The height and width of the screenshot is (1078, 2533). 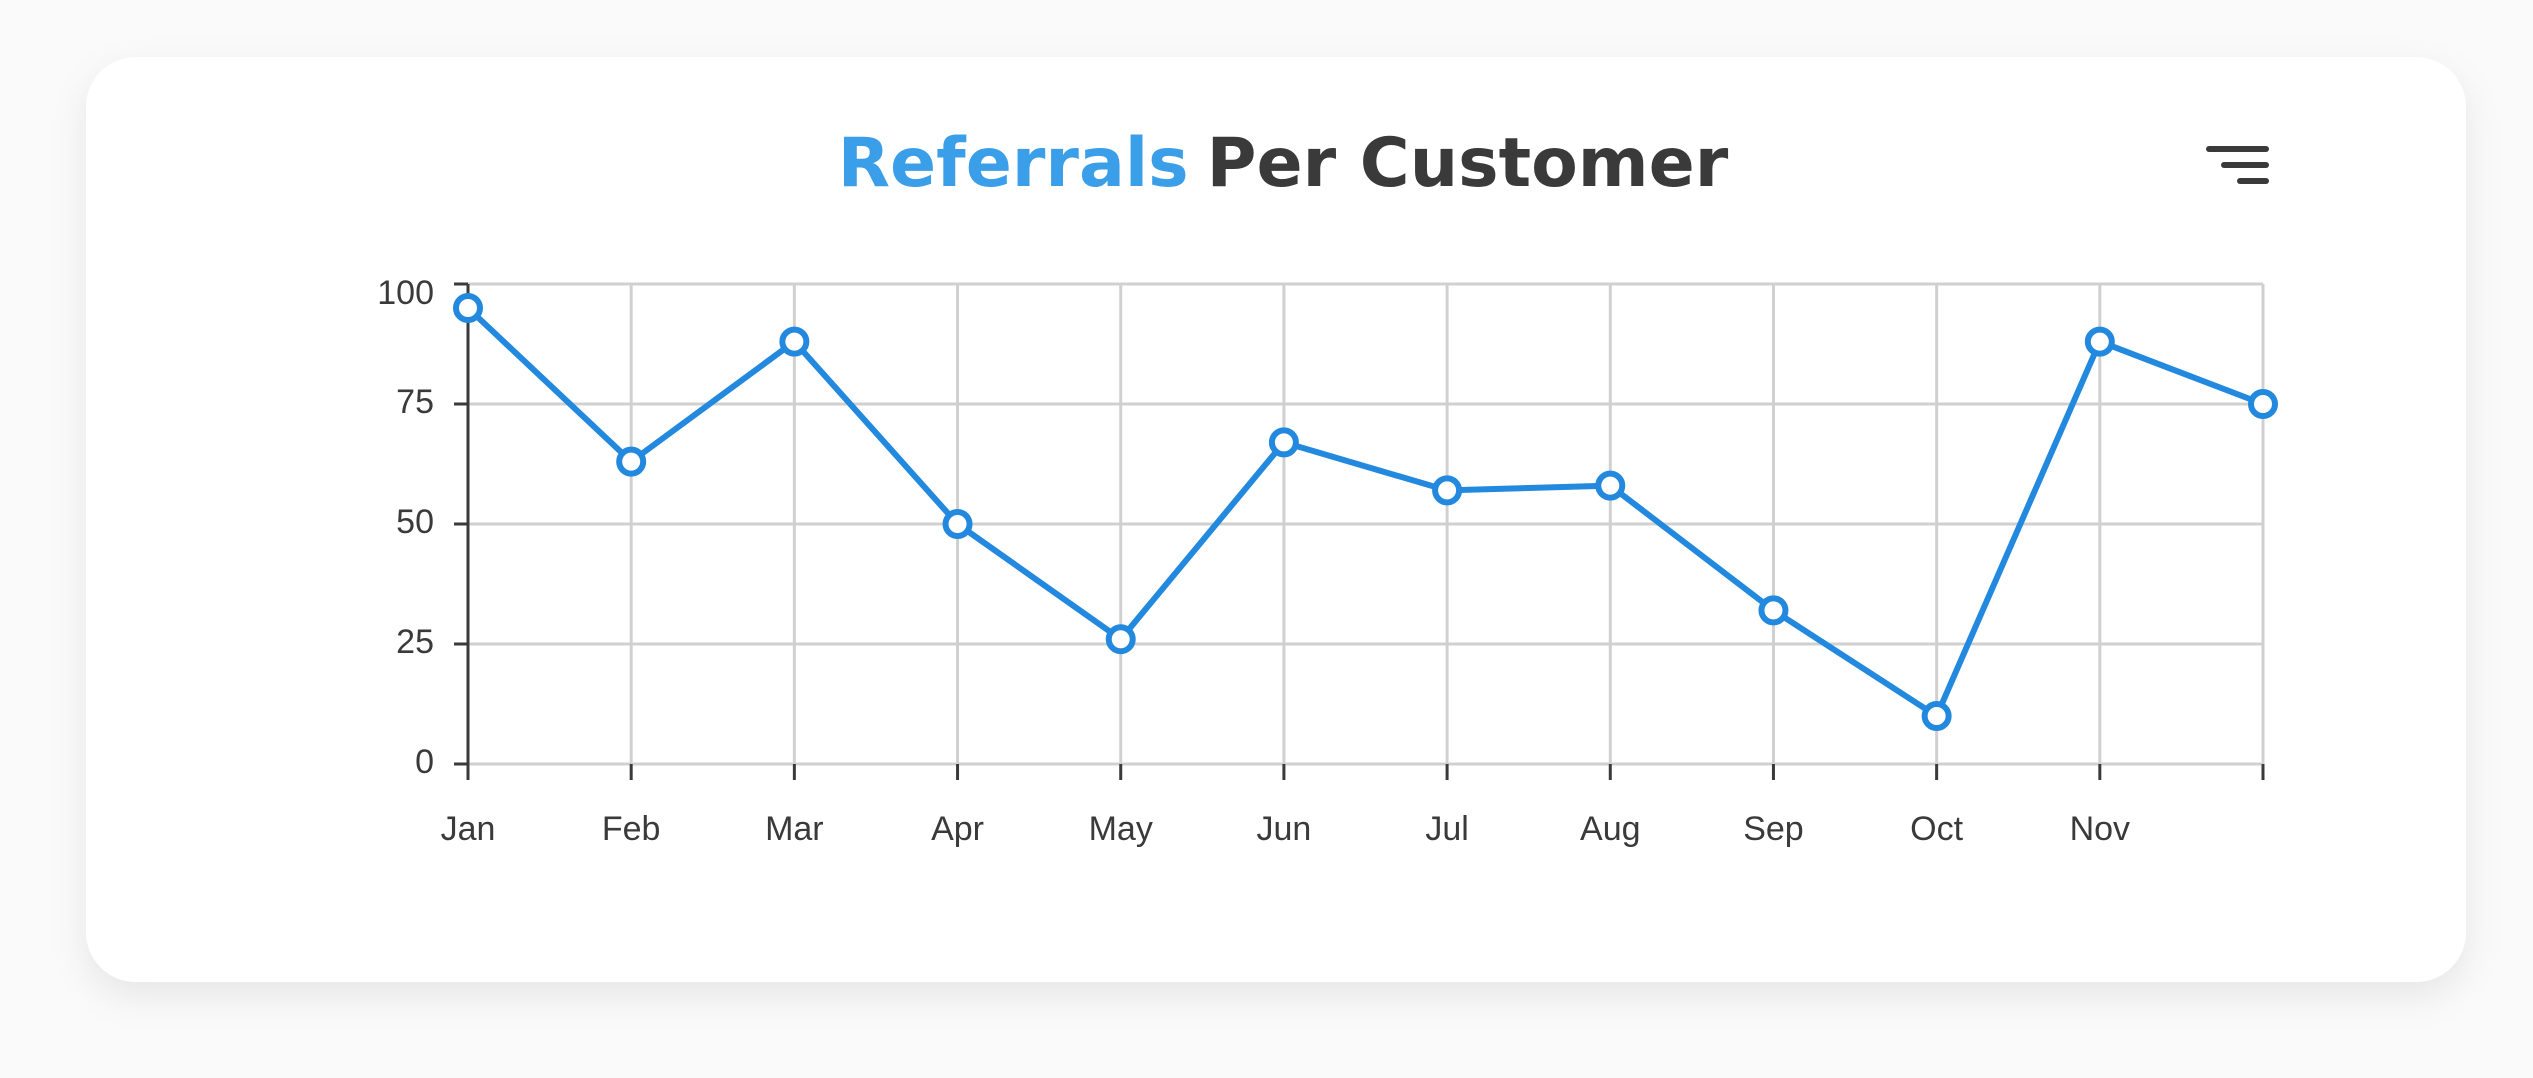 I want to click on x-tick-label: Jun, so click(x=1283, y=829).